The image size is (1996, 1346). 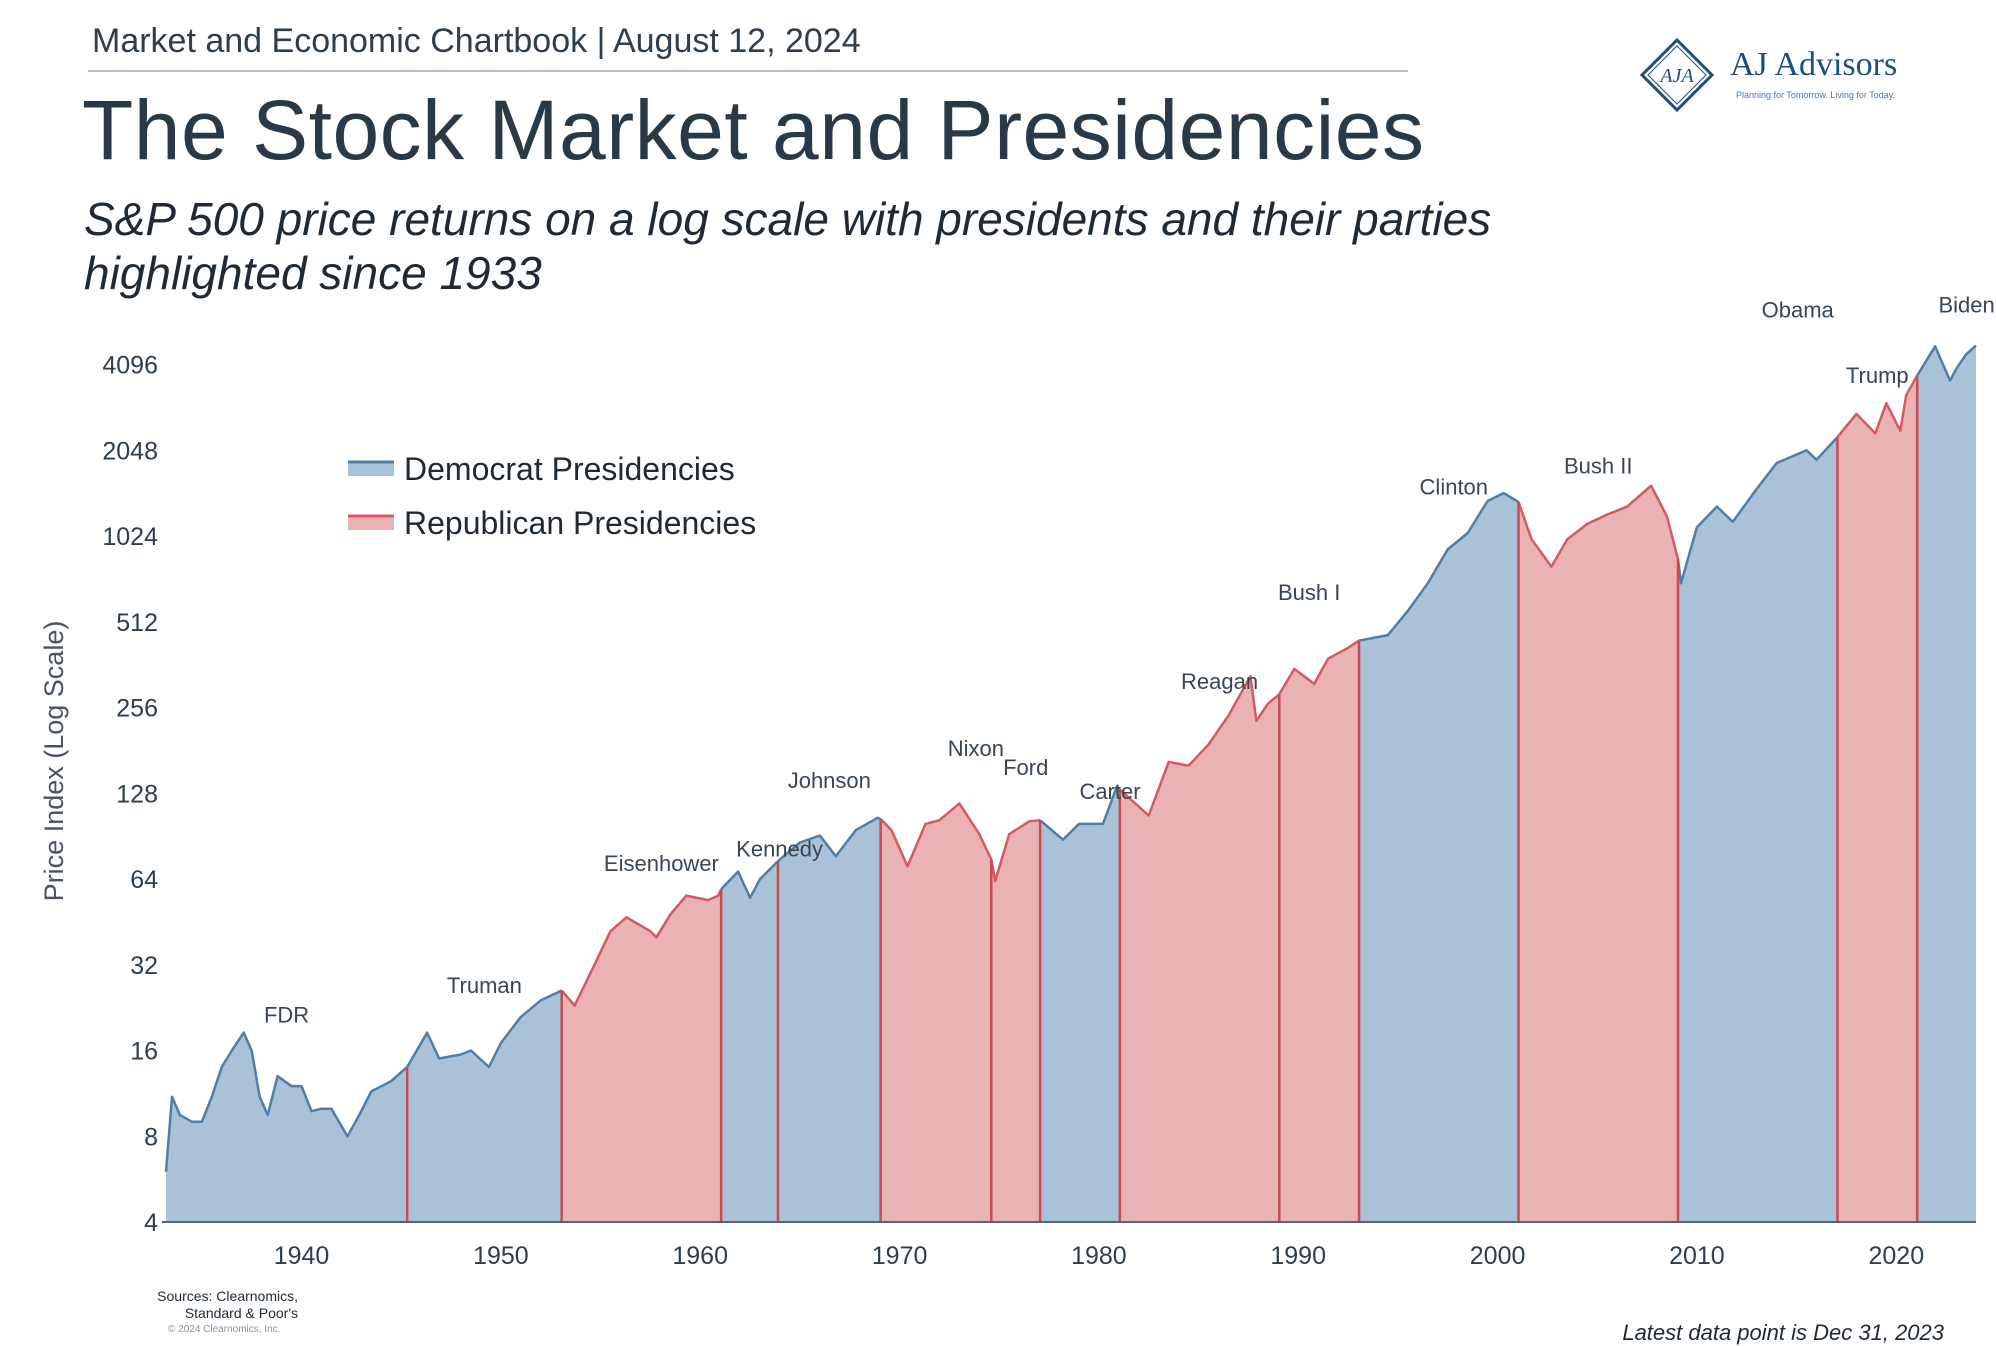 What do you see at coordinates (302, 1256) in the screenshot?
I see `x-tick-label: 1940` at bounding box center [302, 1256].